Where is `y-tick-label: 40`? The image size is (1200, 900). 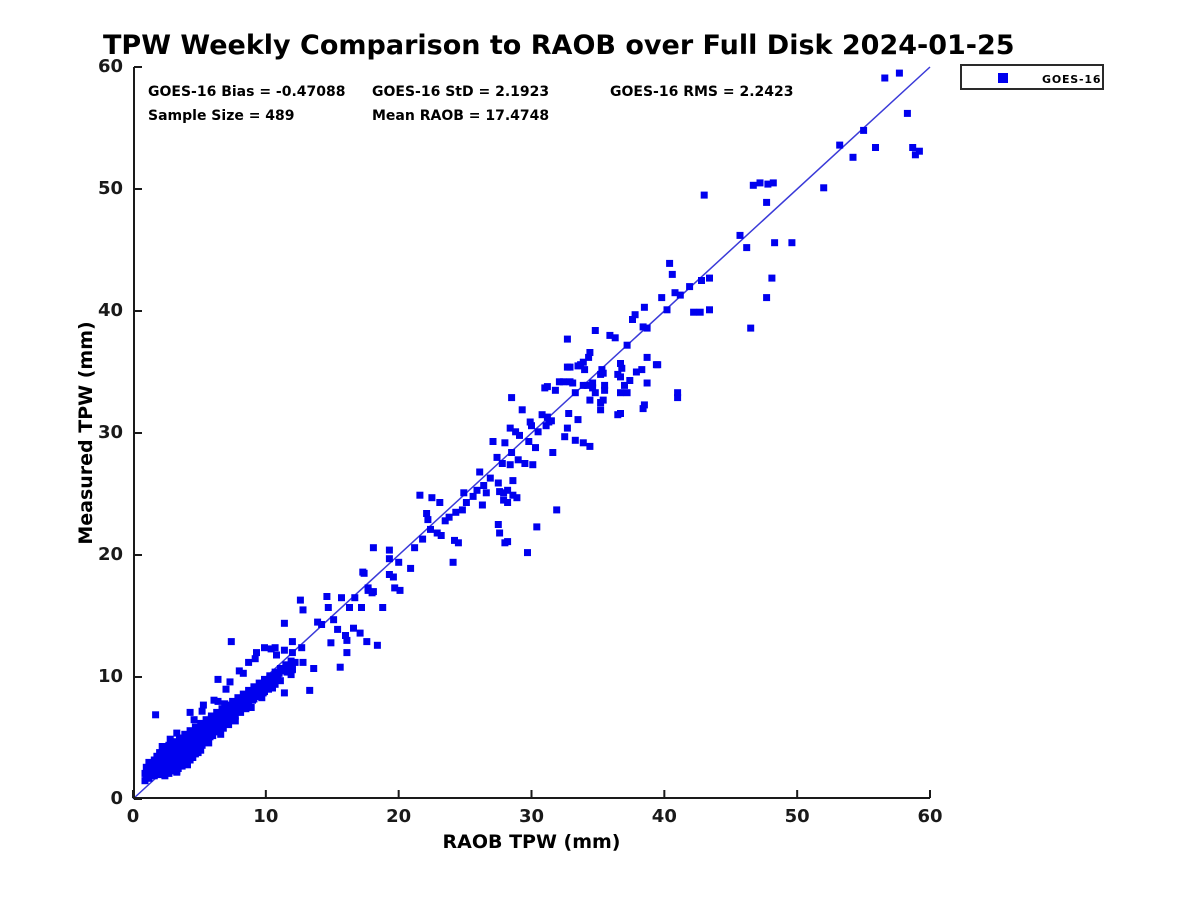 y-tick-label: 40 is located at coordinates (110, 310).